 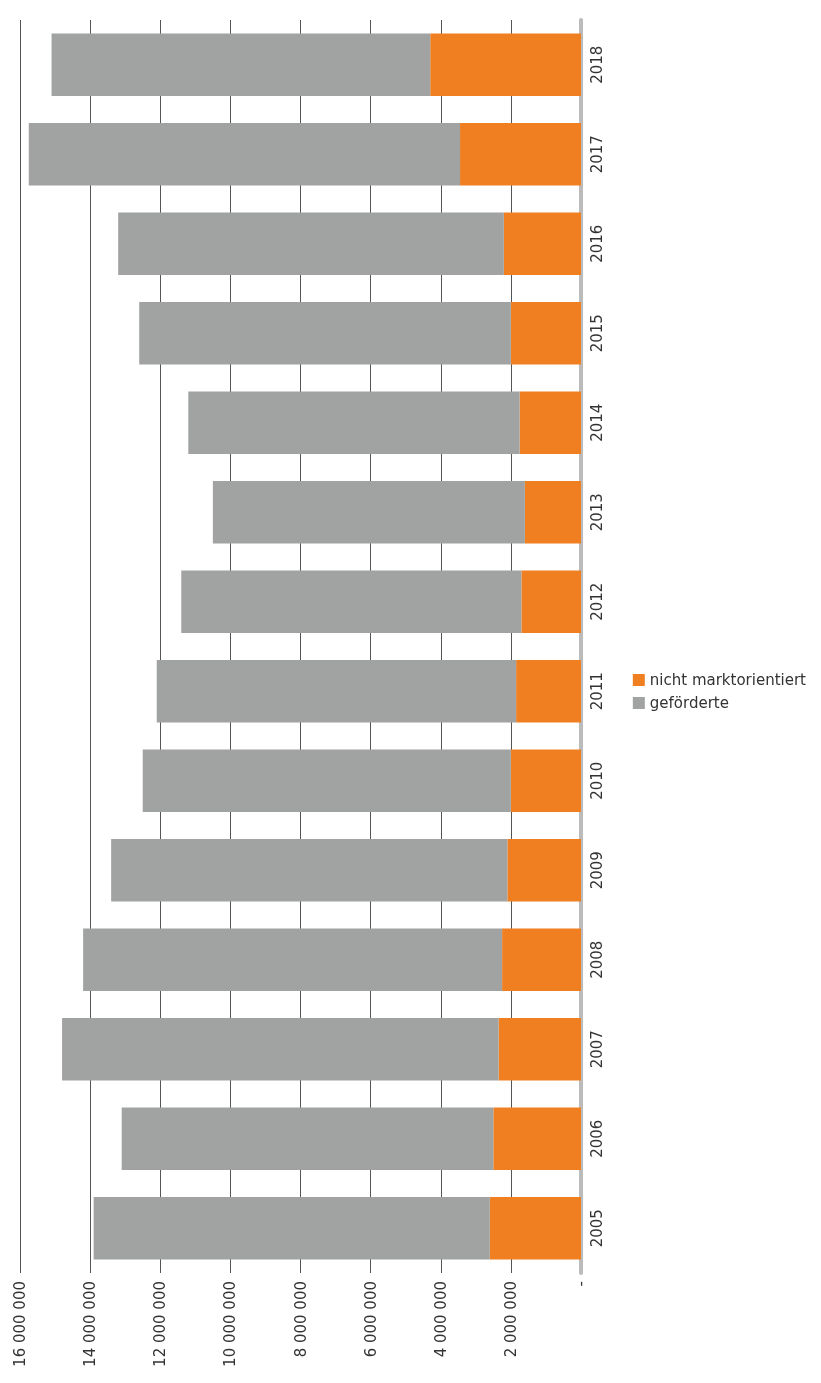 I want to click on x-tick-label: 2 000 000, so click(x=510, y=1319).